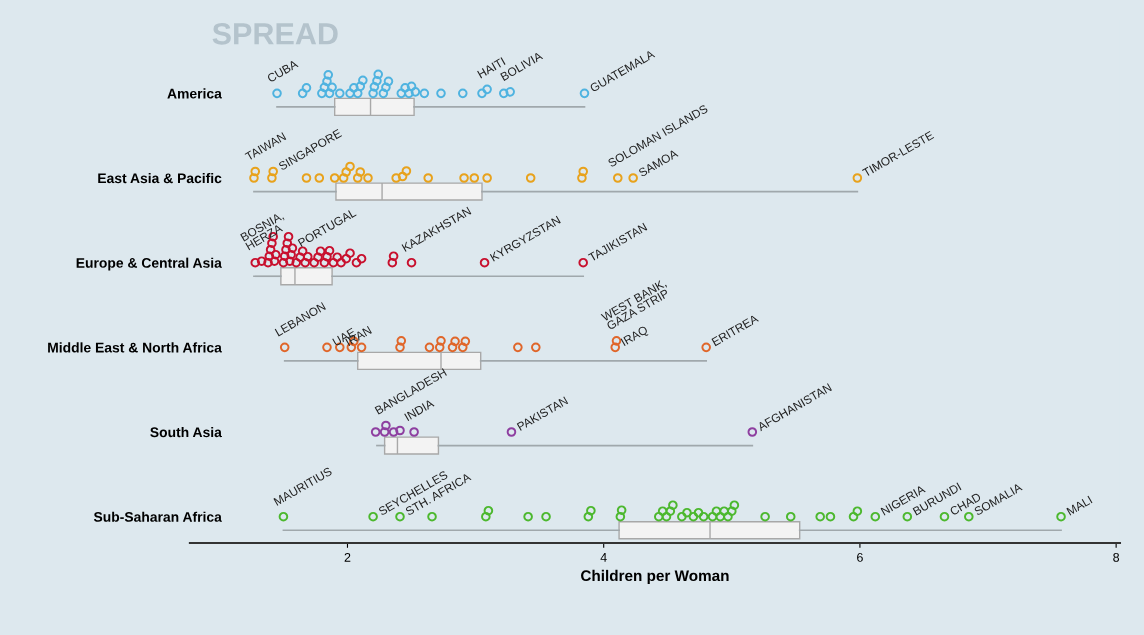 This screenshot has height=635, width=1144. Describe the element at coordinates (160, 178) in the screenshot. I see `y-tick-label: East Asia & Pacific` at that location.